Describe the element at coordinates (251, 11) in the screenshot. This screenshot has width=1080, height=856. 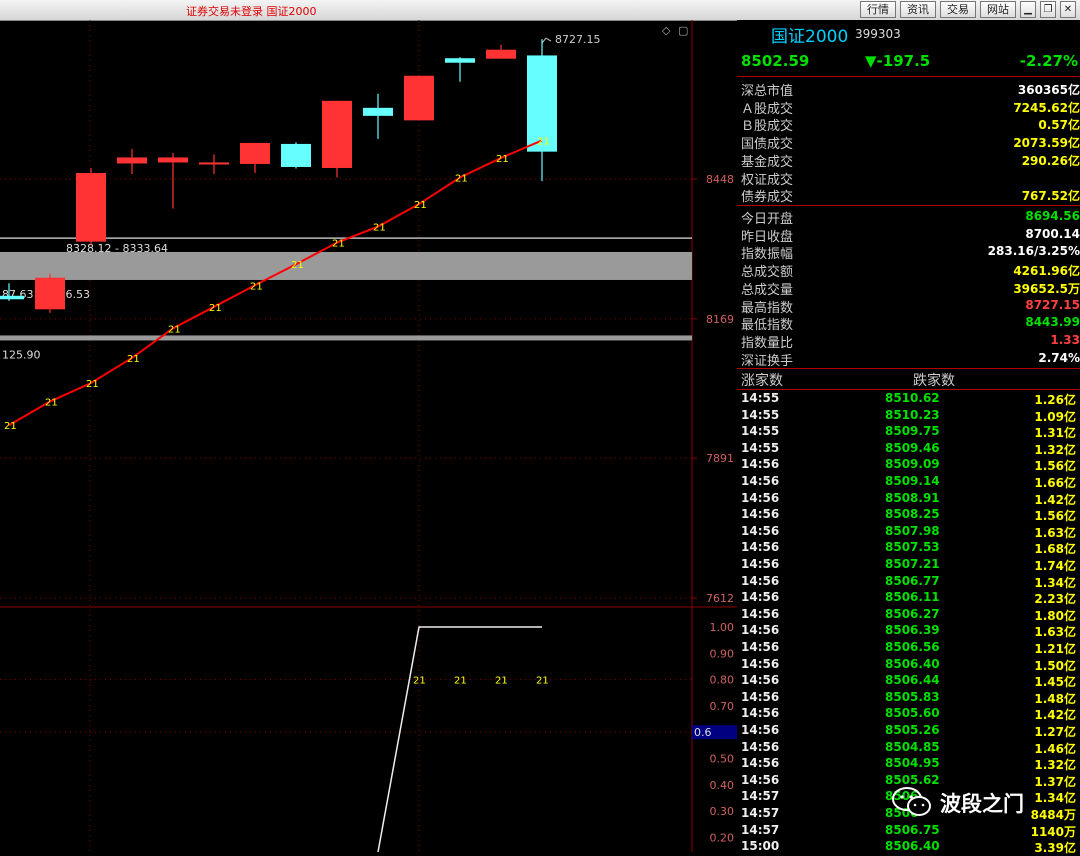
I see `window-title: 证券交易未登录 国证2000` at that location.